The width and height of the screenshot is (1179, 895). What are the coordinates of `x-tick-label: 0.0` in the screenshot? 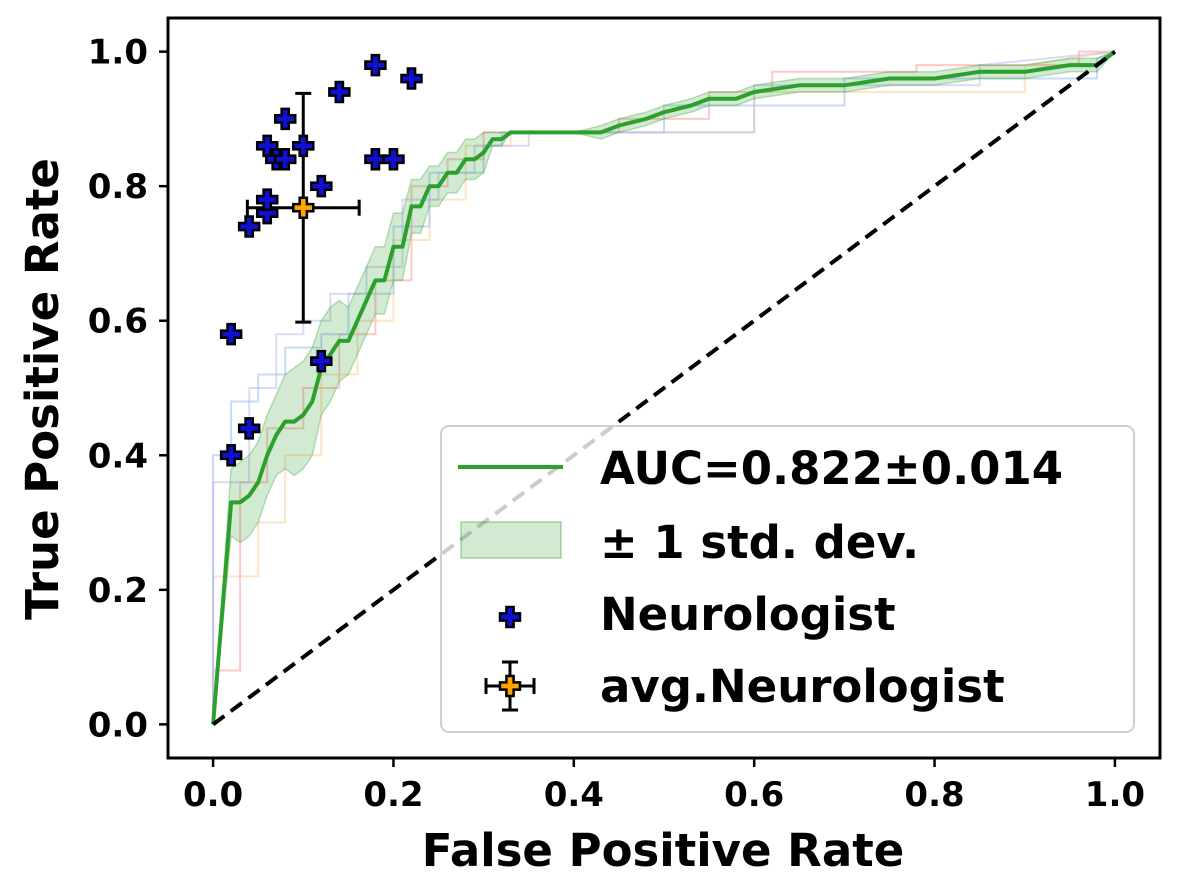 It's located at (213, 795).